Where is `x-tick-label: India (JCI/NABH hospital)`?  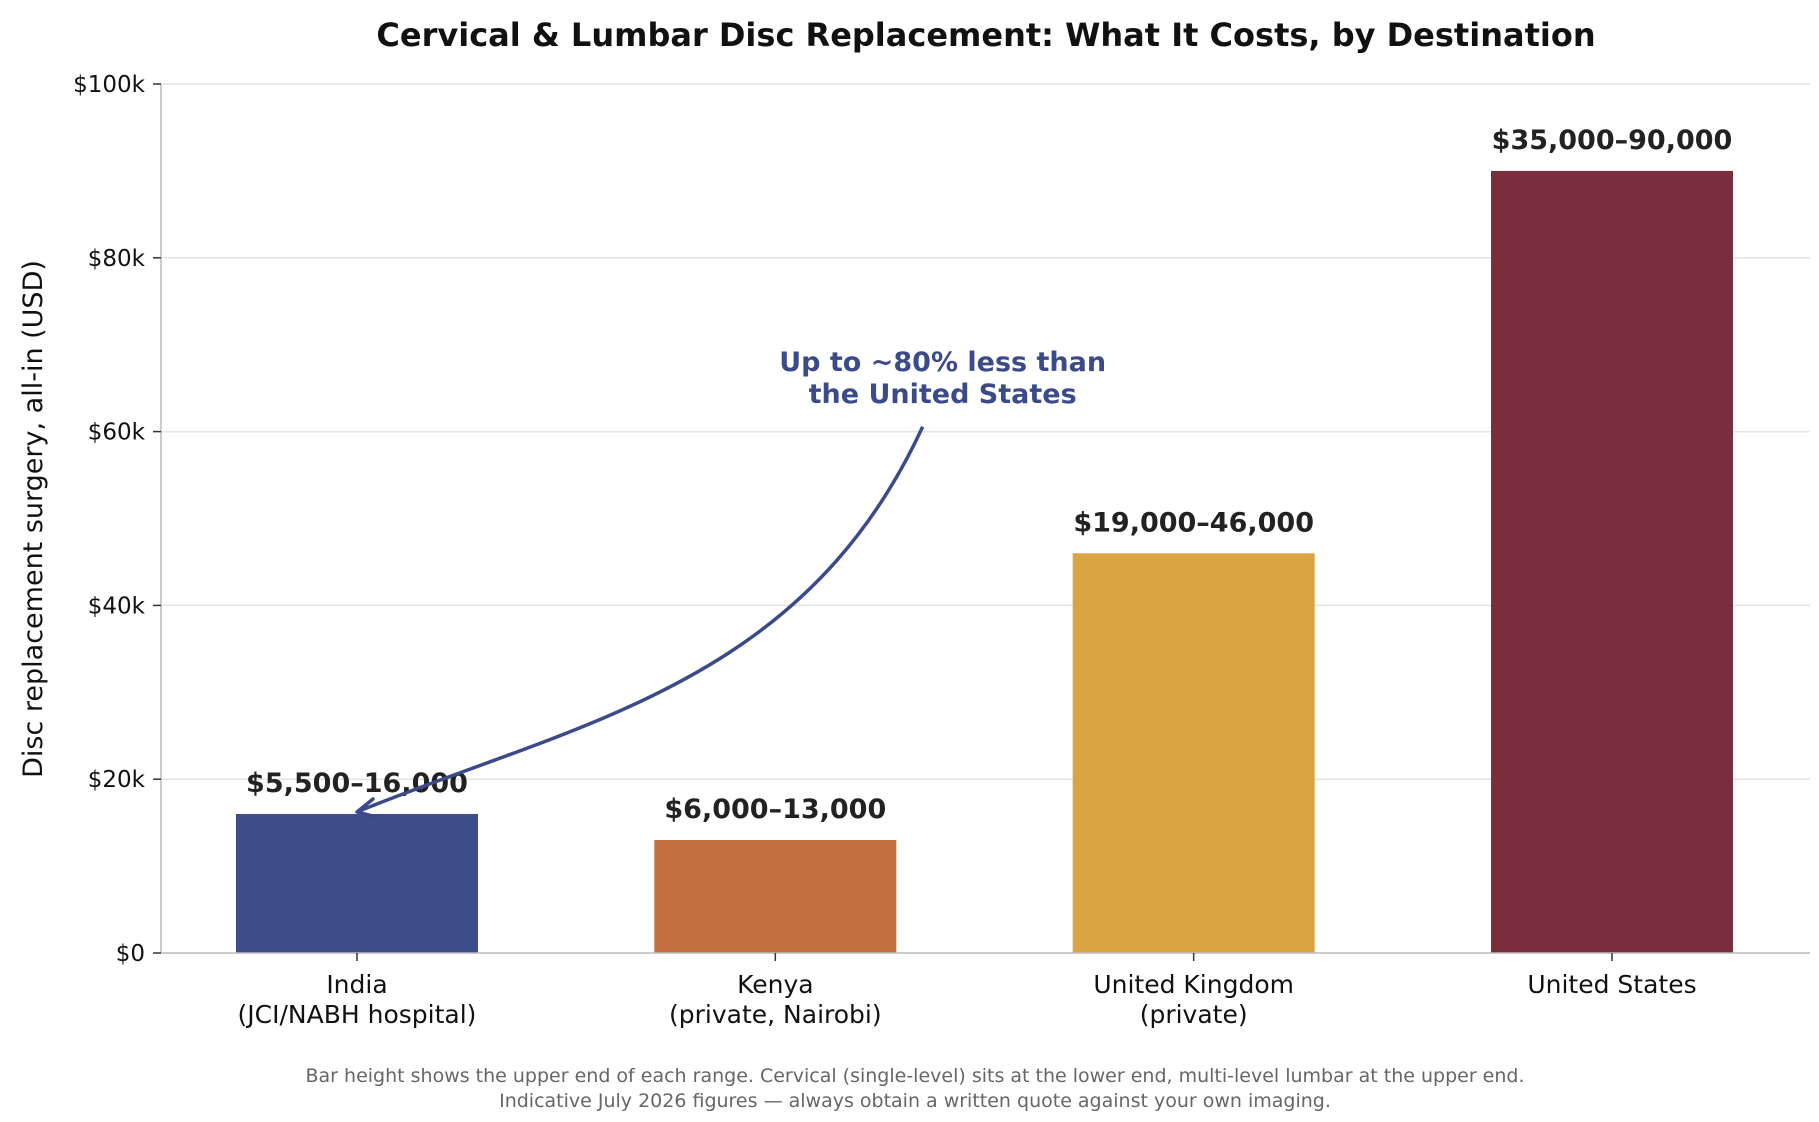 x-tick-label: India (JCI/NABH hospital) is located at coordinates (357, 999).